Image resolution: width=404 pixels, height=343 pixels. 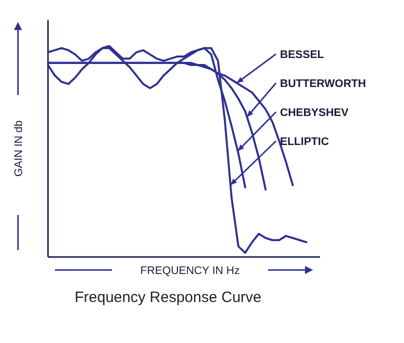 What do you see at coordinates (304, 142) in the screenshot?
I see `annotation: ELLIPTIC` at bounding box center [304, 142].